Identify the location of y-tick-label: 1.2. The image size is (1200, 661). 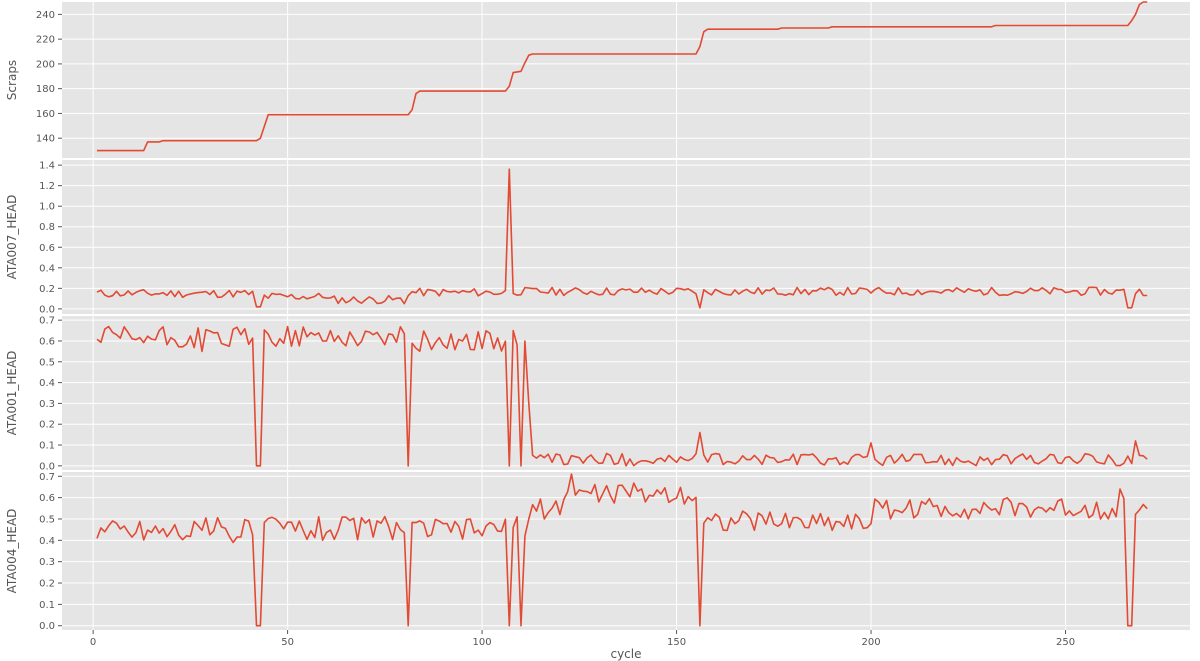
(47, 186).